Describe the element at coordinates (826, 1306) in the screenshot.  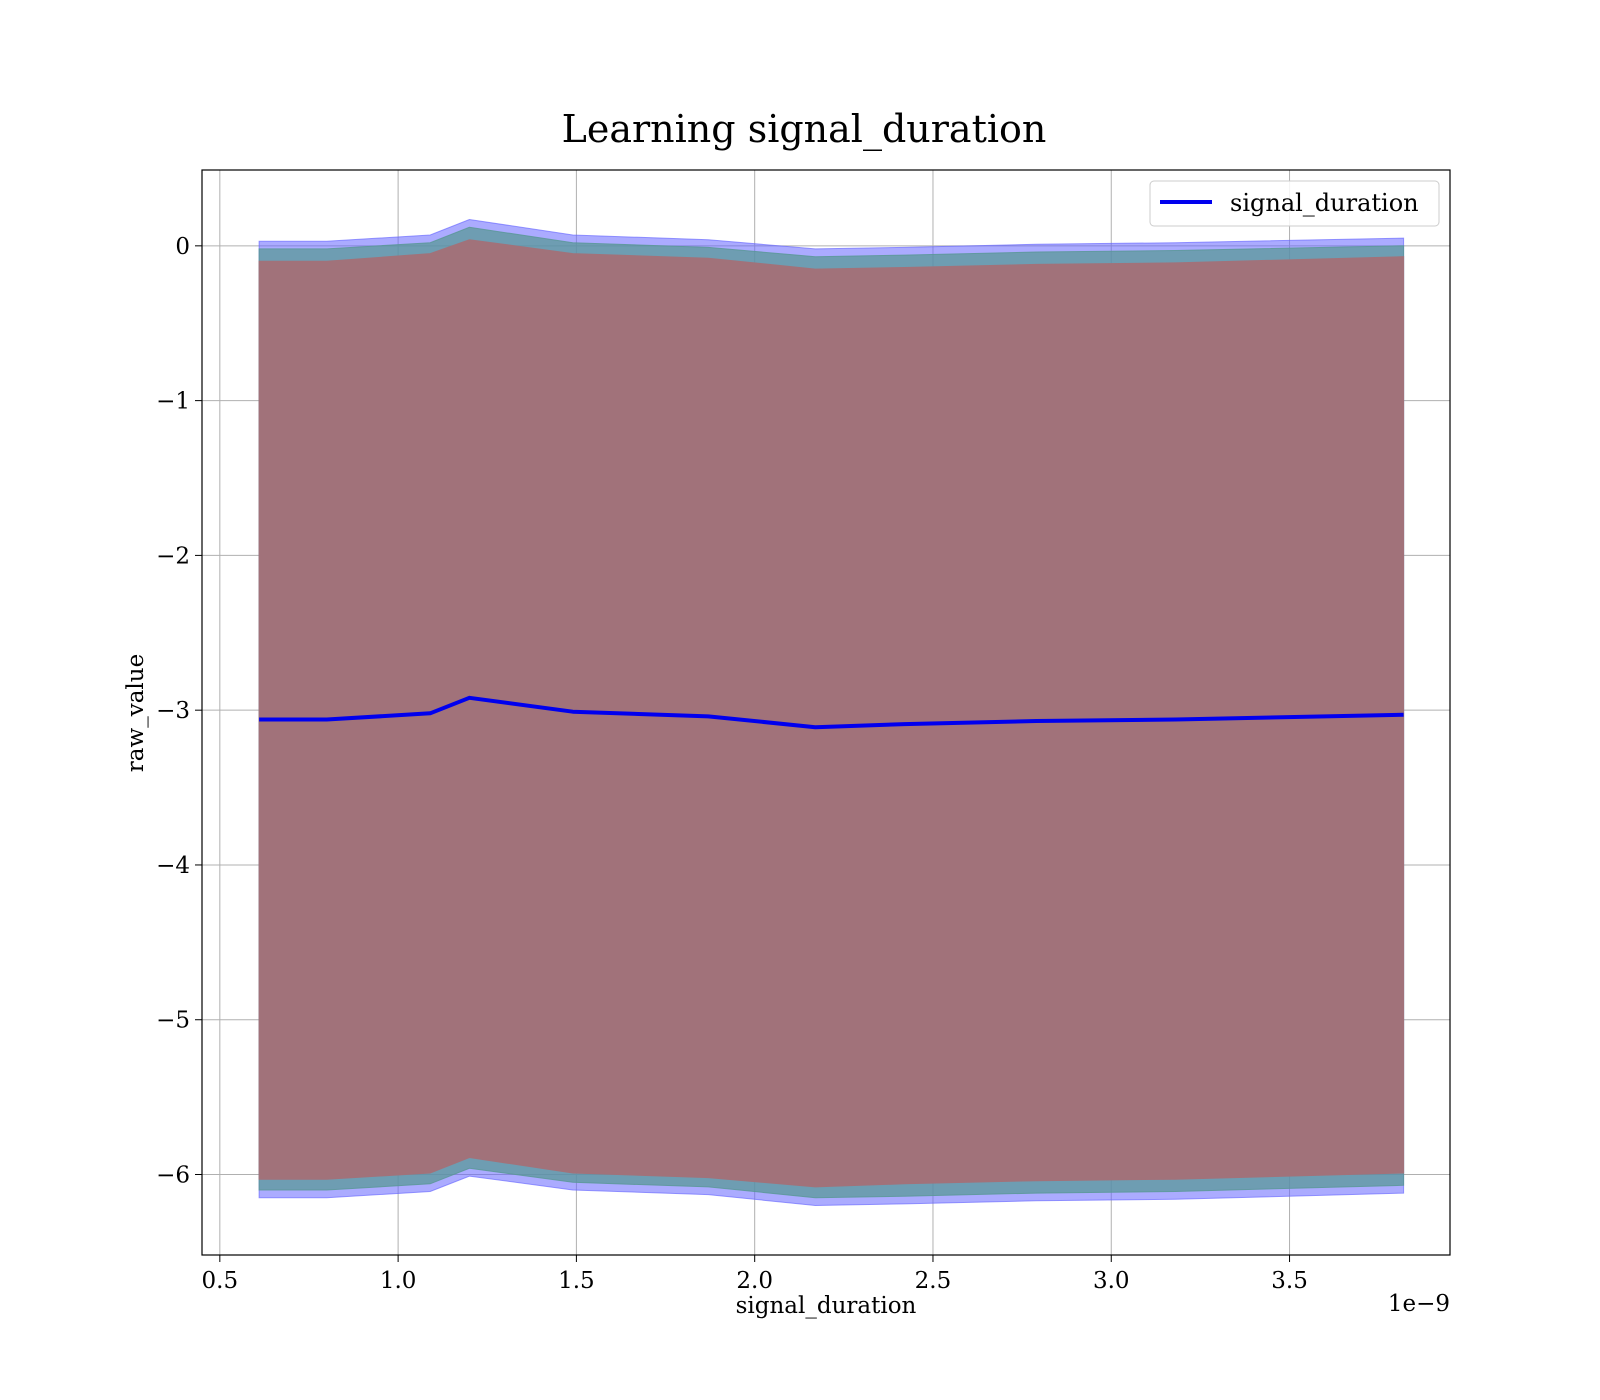
I see `x-axis-label: signal_duration` at that location.